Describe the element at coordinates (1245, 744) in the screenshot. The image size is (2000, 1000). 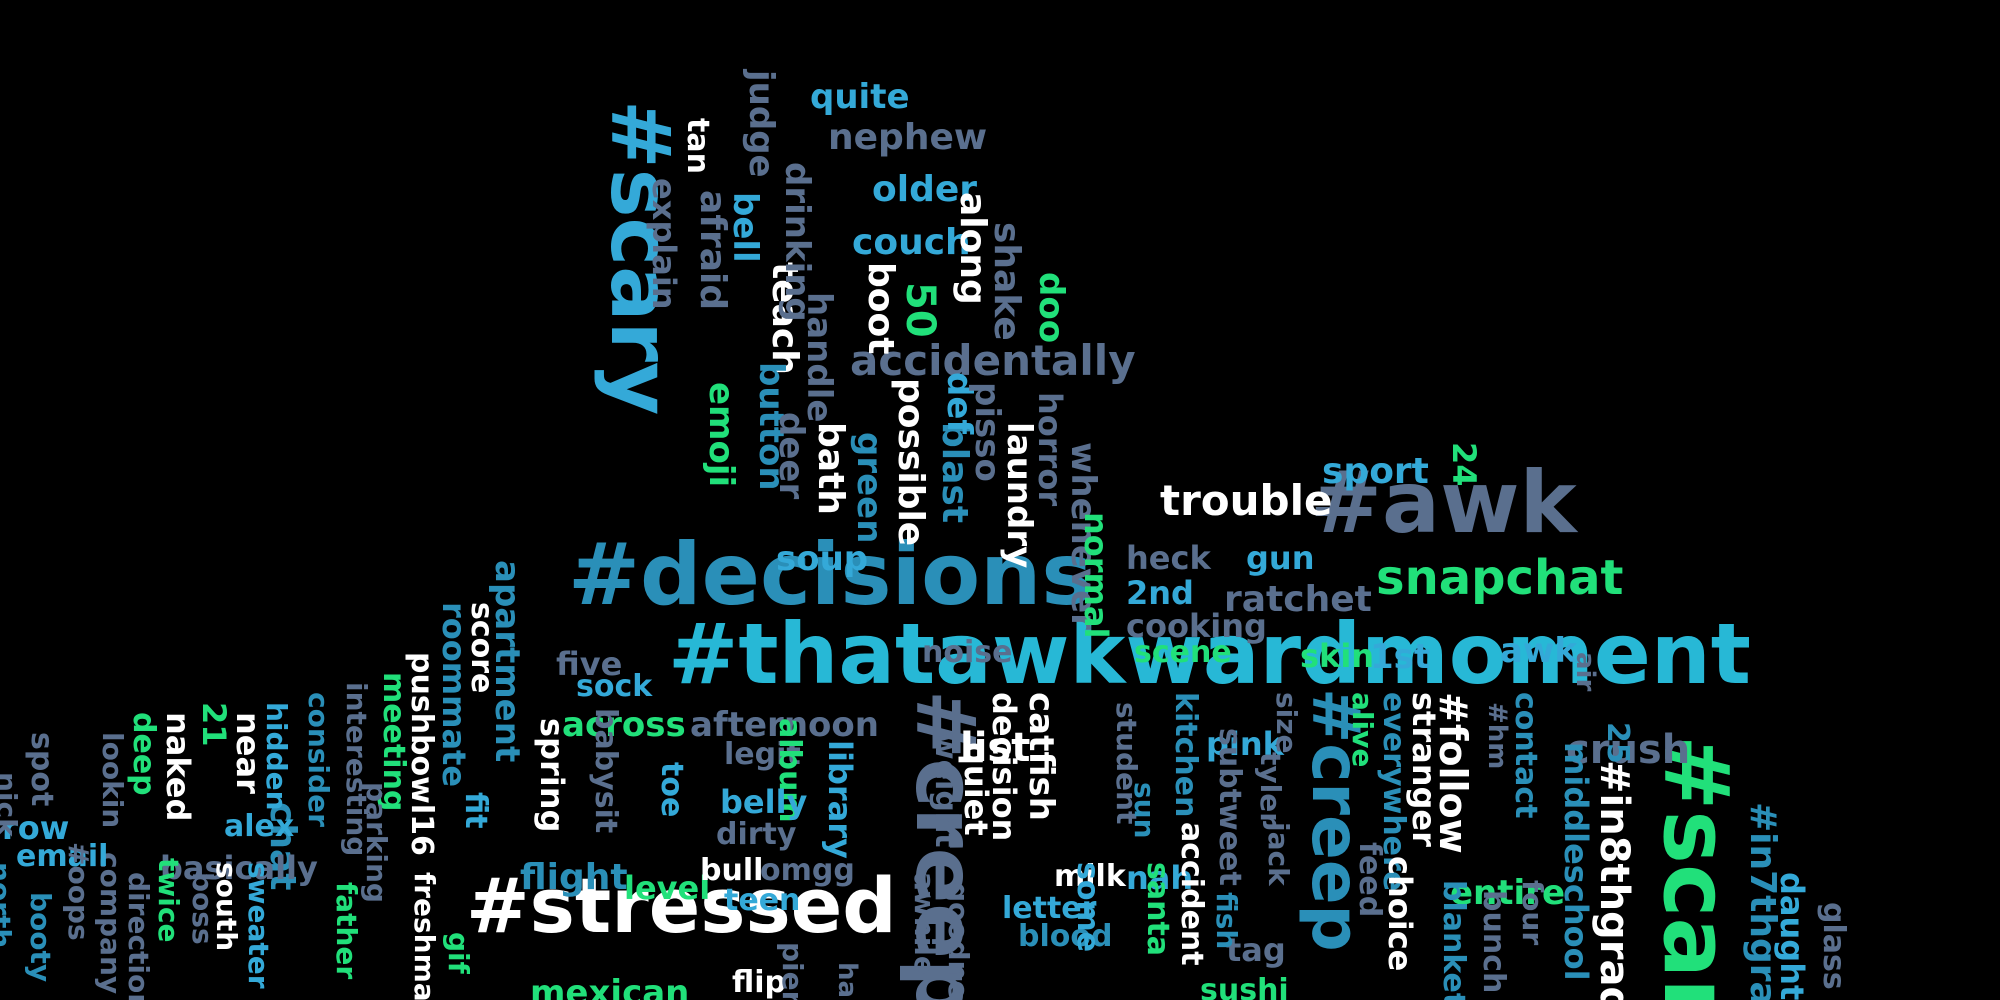
I see `cloud-word: pink` at that location.